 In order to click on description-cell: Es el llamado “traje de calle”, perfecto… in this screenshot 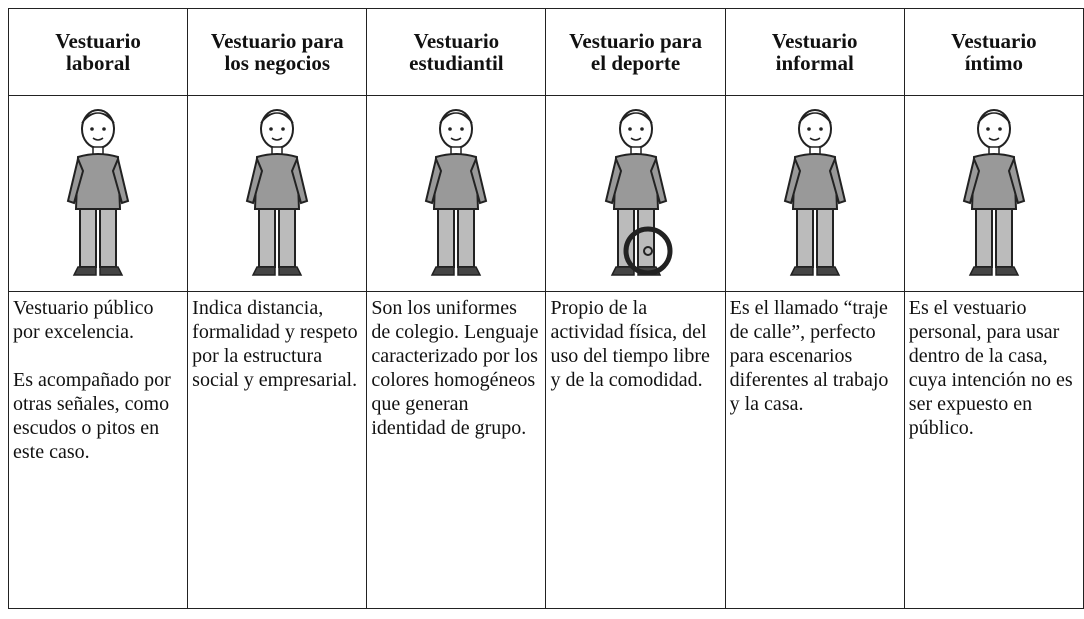, I will do `click(814, 450)`.